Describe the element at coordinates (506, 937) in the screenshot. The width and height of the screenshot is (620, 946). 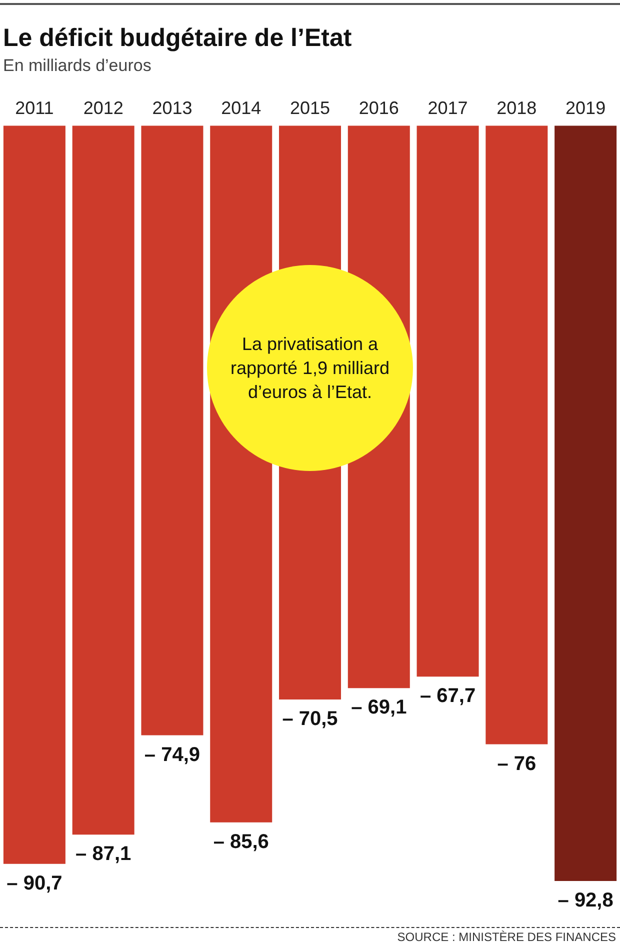
I see `source-note: SOURCE : MINISTÈRE DES FINANCES` at that location.